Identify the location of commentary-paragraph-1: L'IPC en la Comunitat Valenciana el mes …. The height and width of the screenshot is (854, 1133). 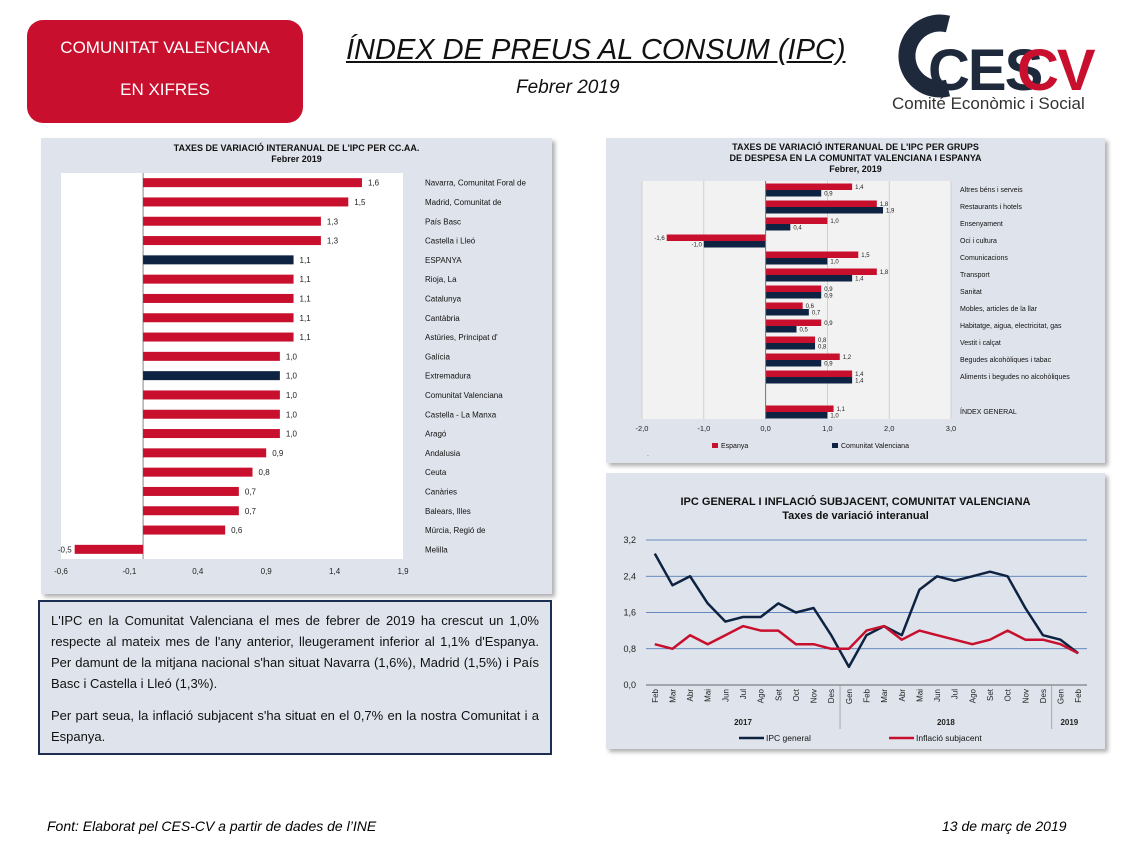
(295, 652).